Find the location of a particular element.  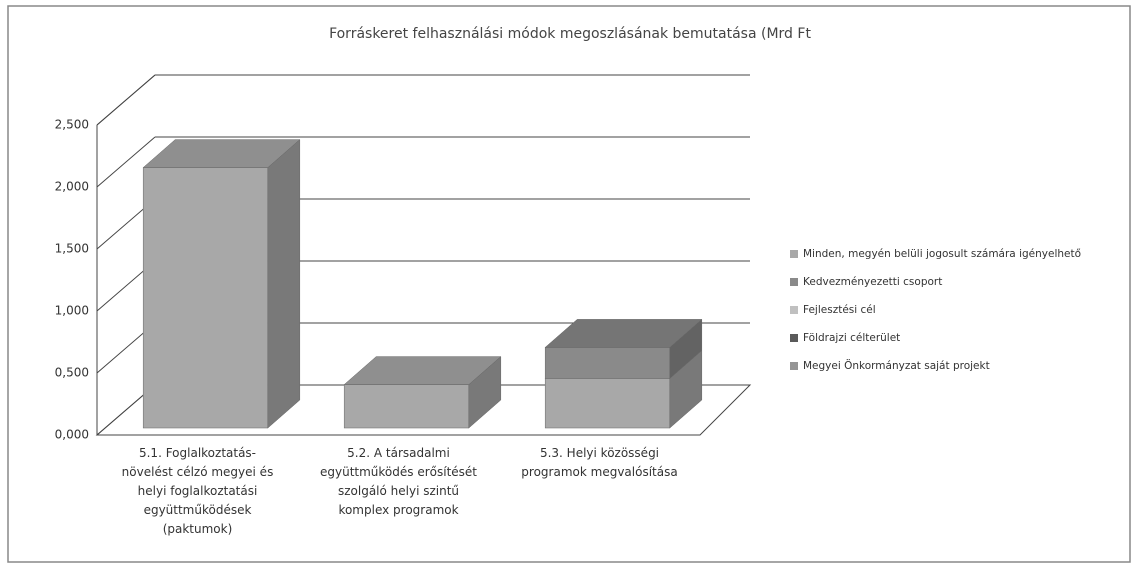

y-tick-label: 1,000 is located at coordinates (72, 311).